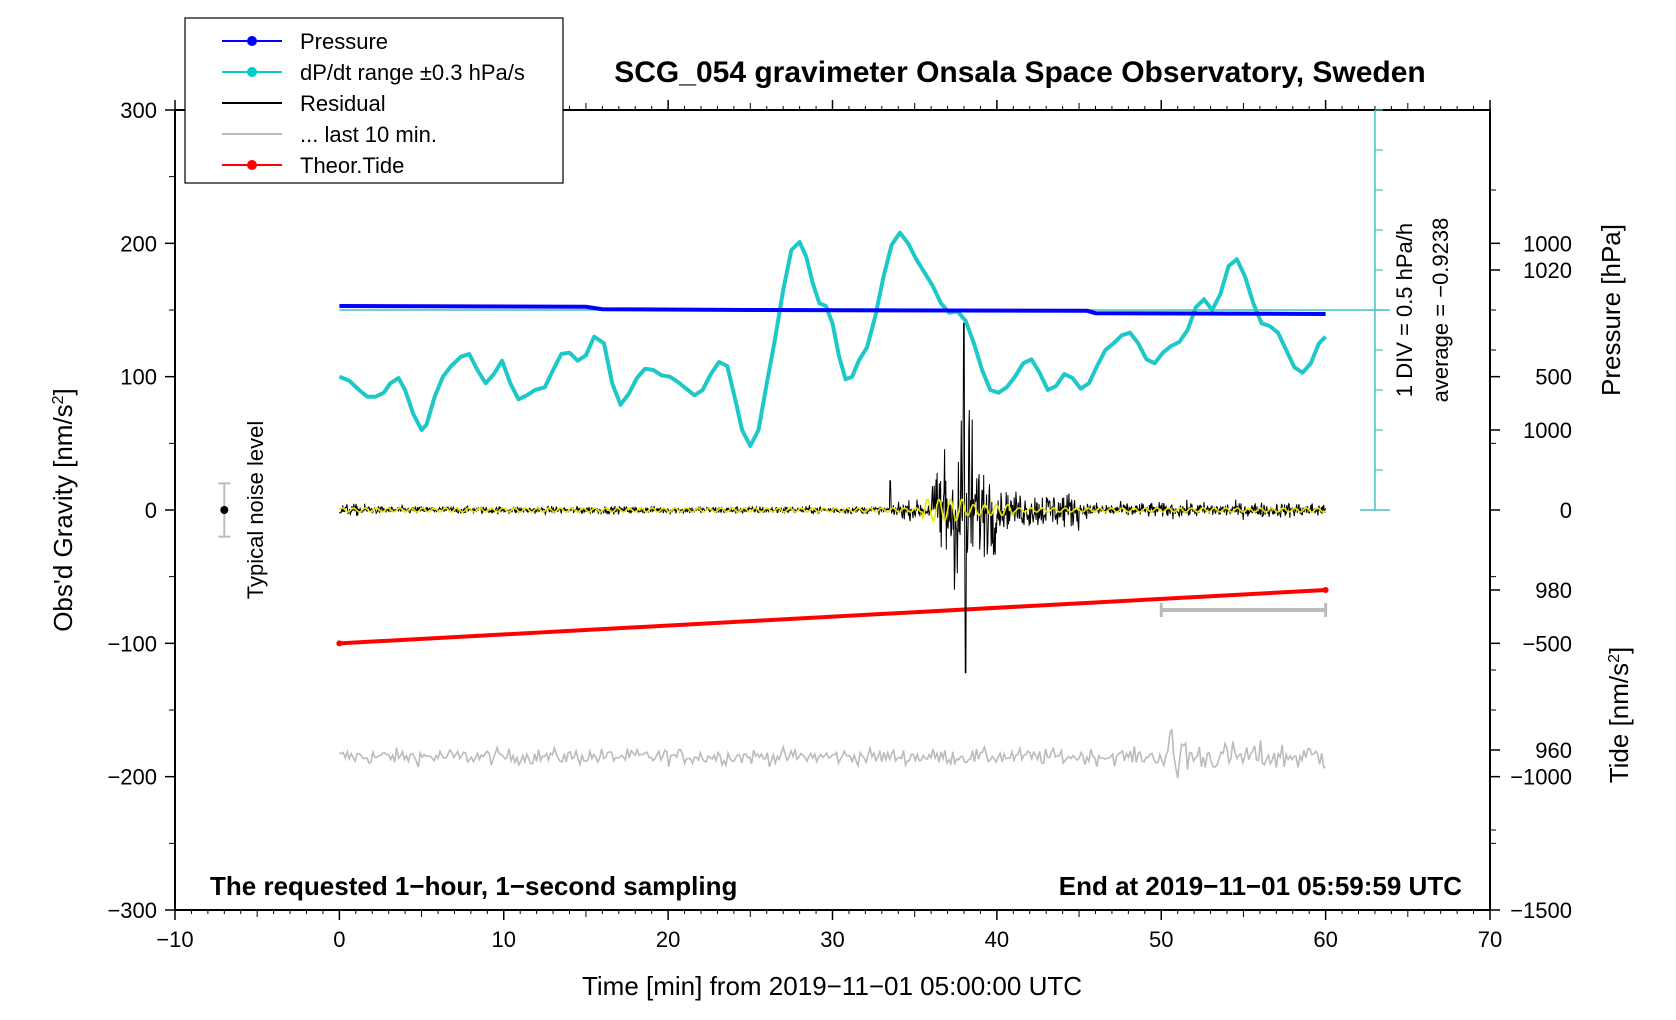  Describe the element at coordinates (1566, 510) in the screenshot. I see `tide-tick-label: 0` at that location.